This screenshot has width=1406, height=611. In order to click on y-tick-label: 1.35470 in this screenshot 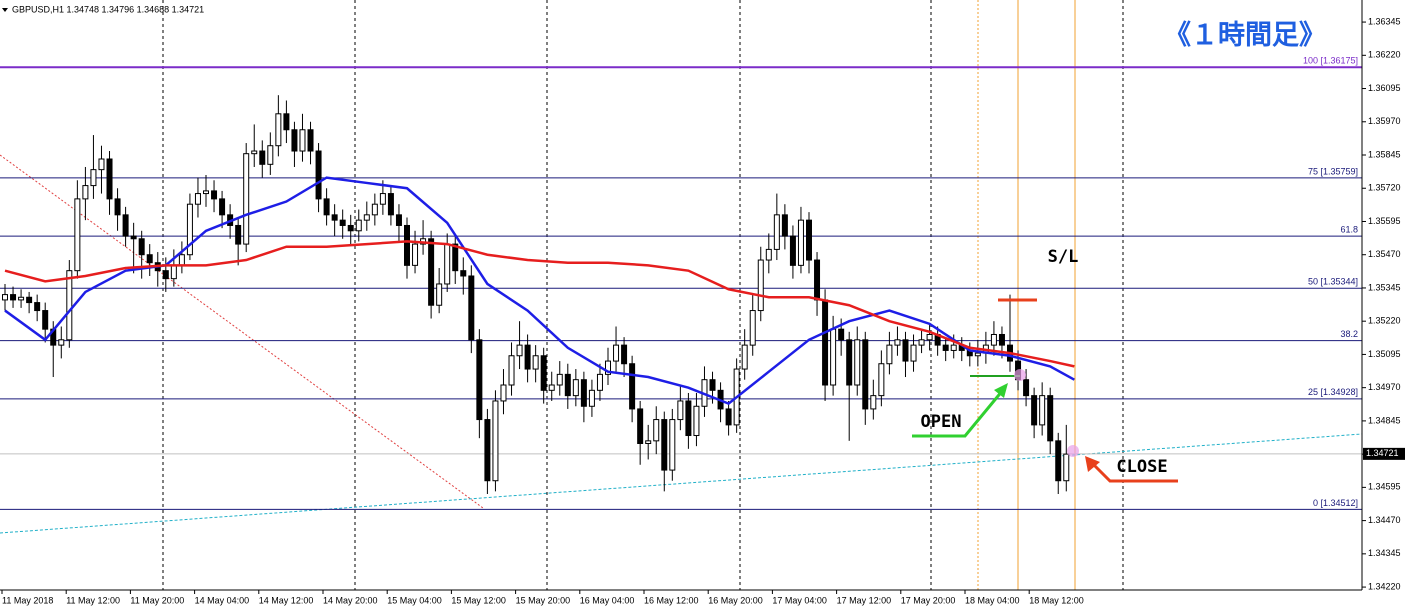, I will do `click(1384, 254)`.